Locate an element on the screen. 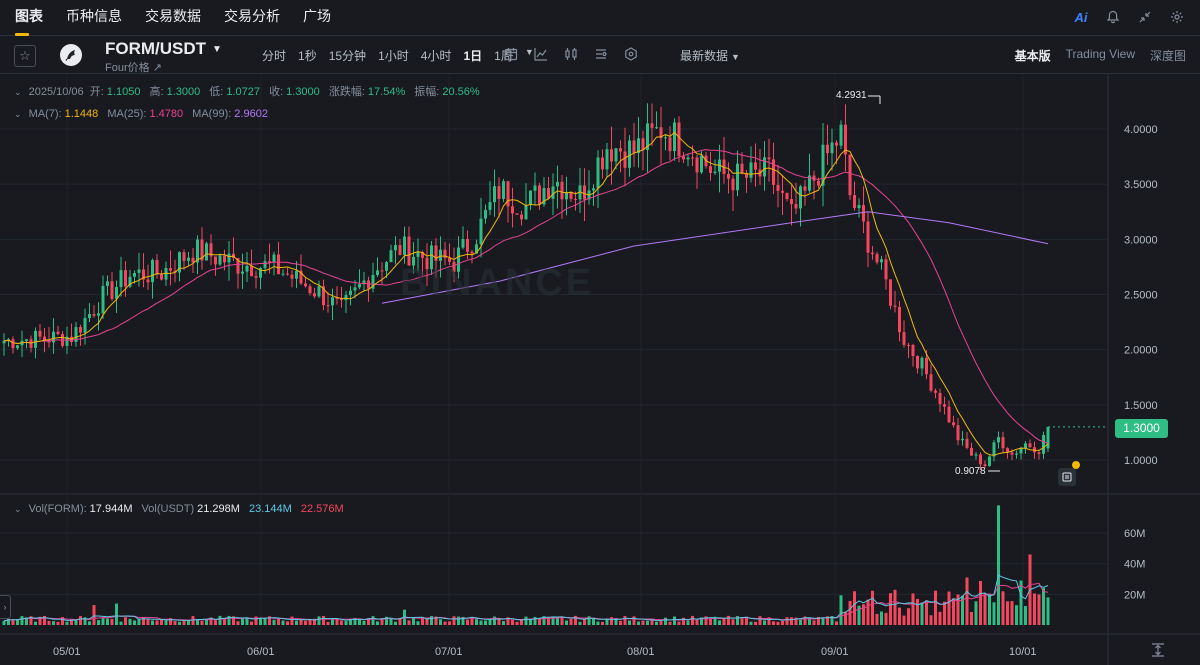 The height and width of the screenshot is (665, 1200). ma99-value: 2.9602 is located at coordinates (251, 114).